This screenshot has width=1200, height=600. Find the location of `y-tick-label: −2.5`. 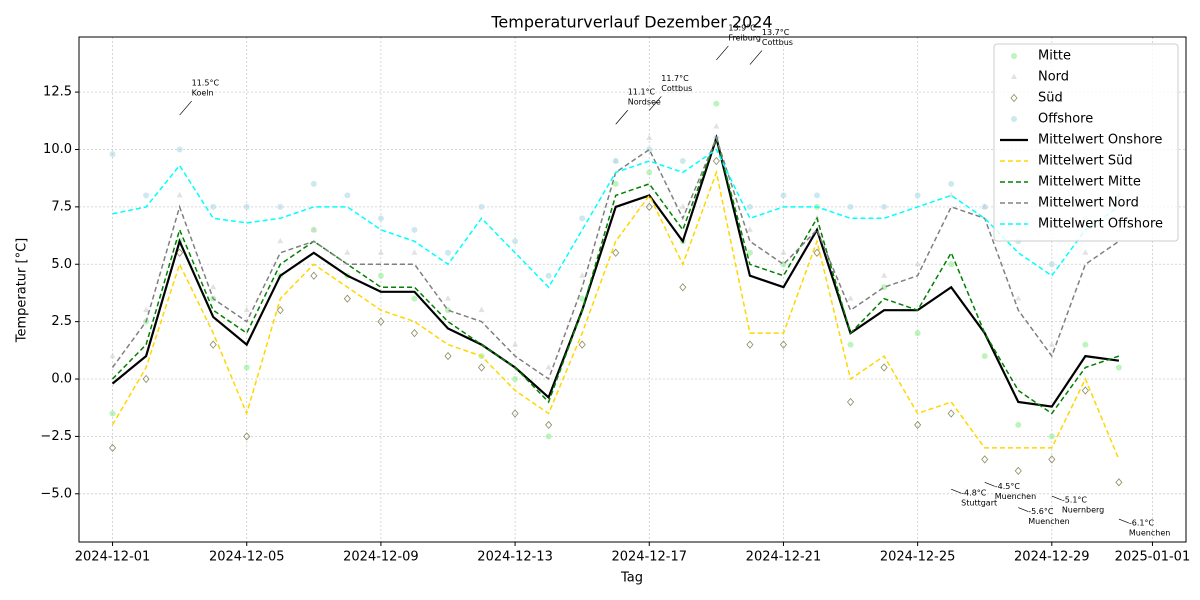

y-tick-label: −2.5 is located at coordinates (56, 436).